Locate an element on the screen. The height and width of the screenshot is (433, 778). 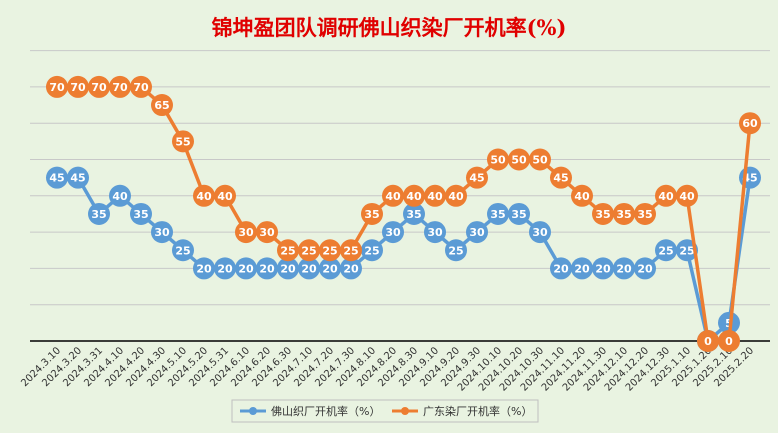
data-label: 55 is located at coordinates (182, 141).